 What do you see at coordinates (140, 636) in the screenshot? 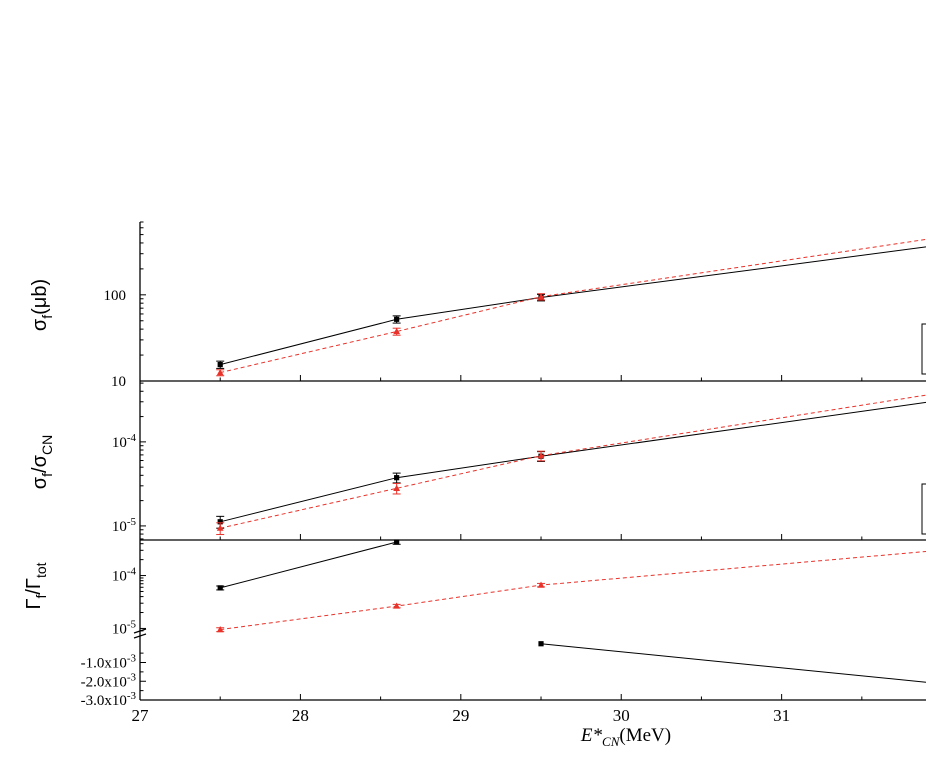
I see `break-mark` at bounding box center [140, 636].